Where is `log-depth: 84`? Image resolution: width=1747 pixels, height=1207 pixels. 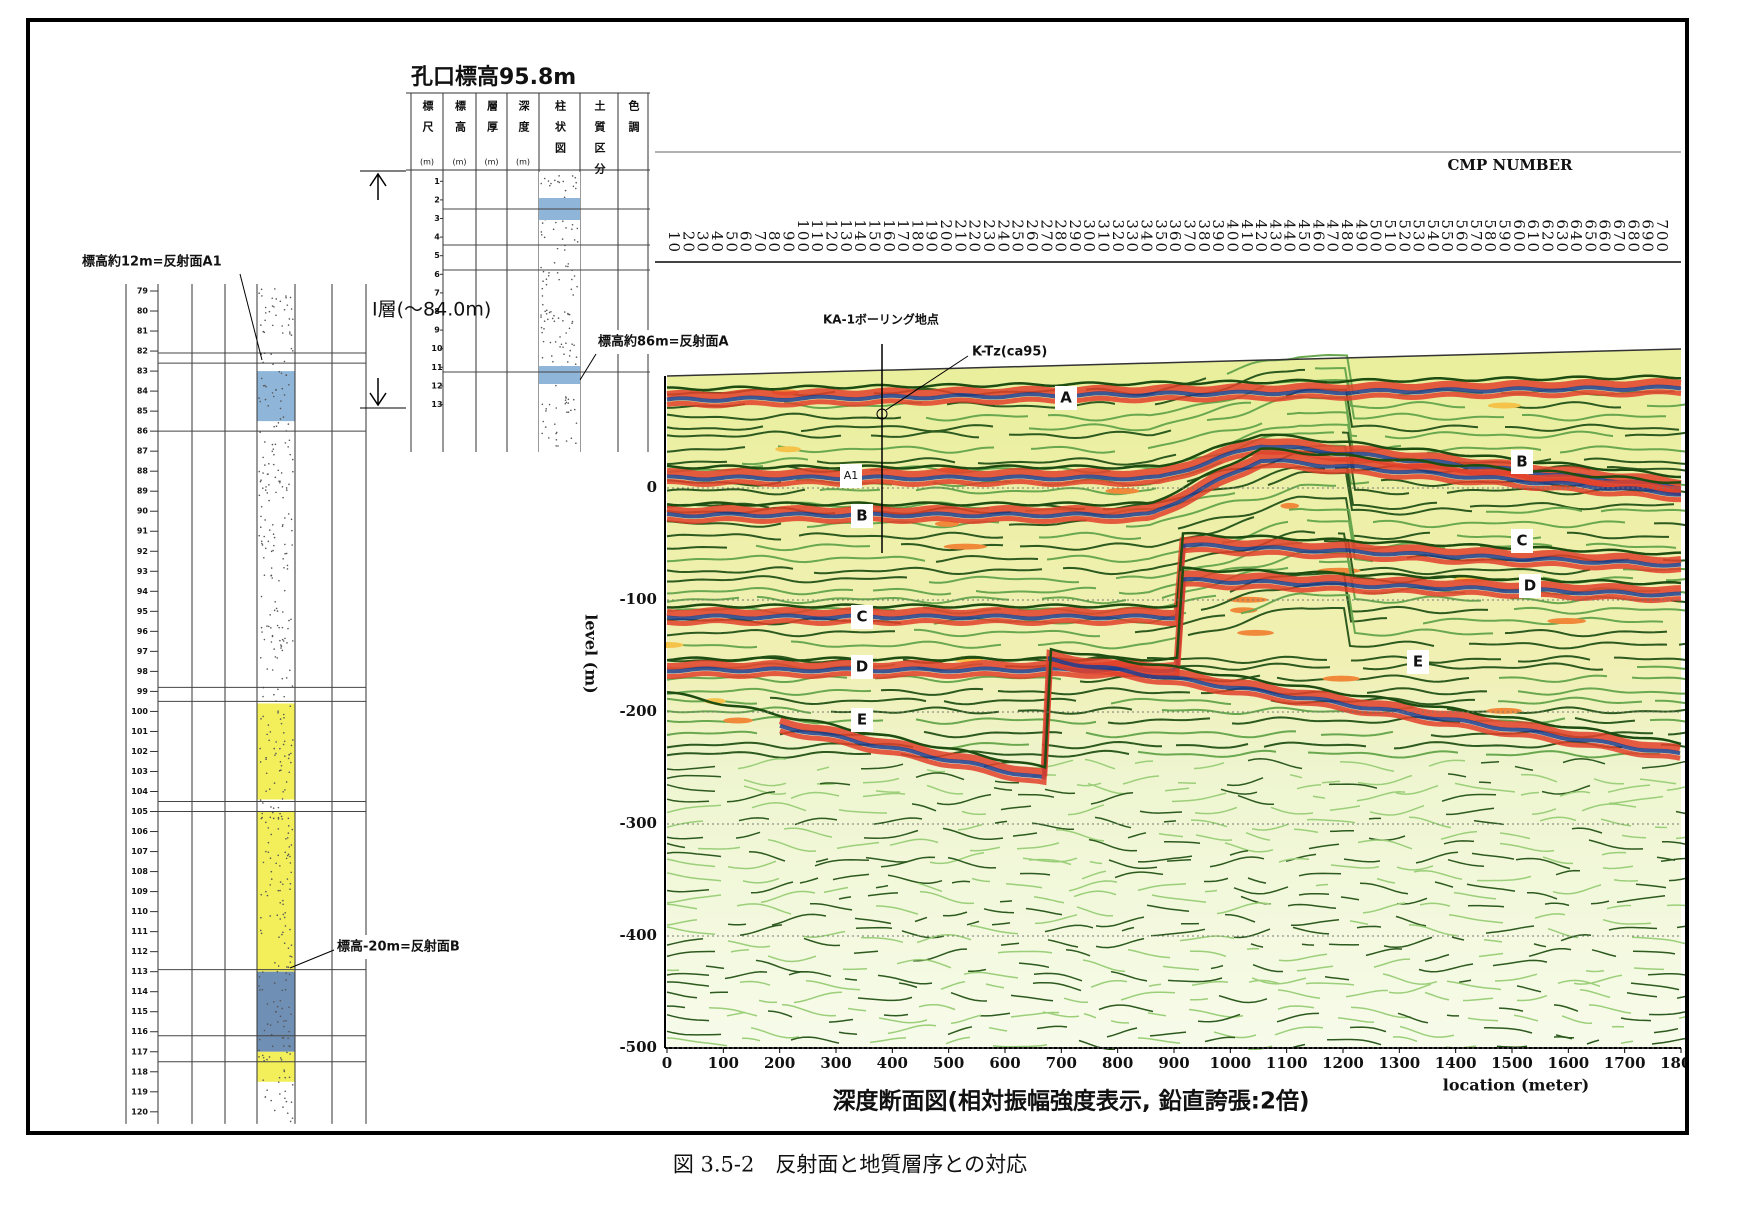 log-depth: 84 is located at coordinates (143, 391).